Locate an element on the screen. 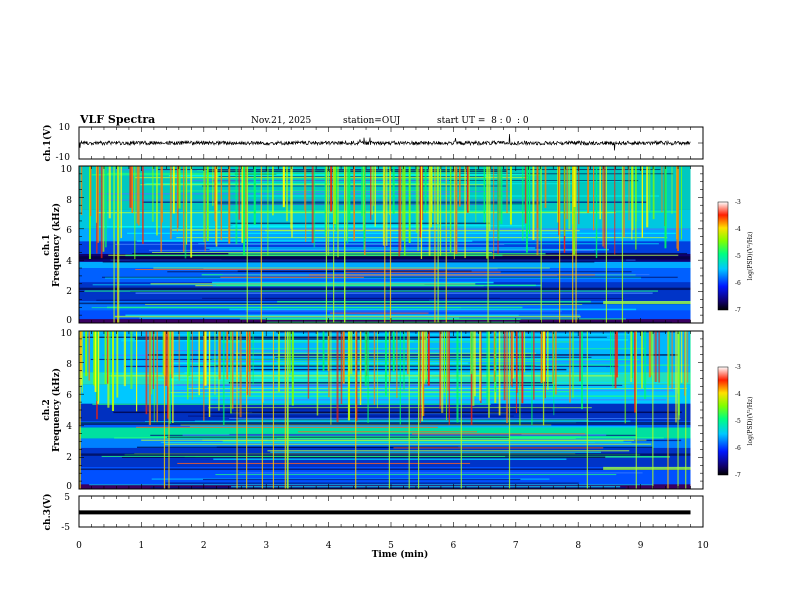 The height and width of the screenshot is (612, 792). colorbar-1: -3 -4 -5 -6 -7 log(PSD)(V²/Hz) is located at coordinates (735, 256).